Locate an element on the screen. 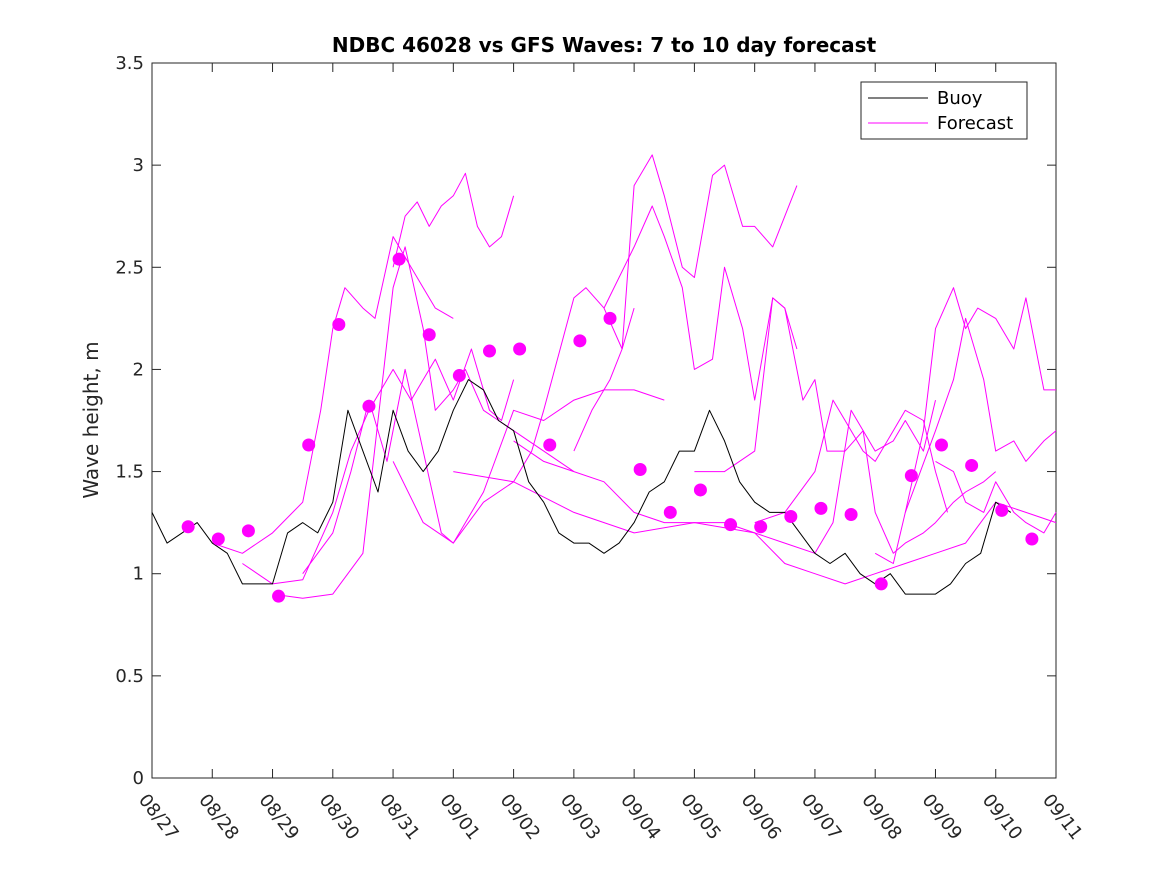  y-tick-label: 0 is located at coordinates (138, 778).